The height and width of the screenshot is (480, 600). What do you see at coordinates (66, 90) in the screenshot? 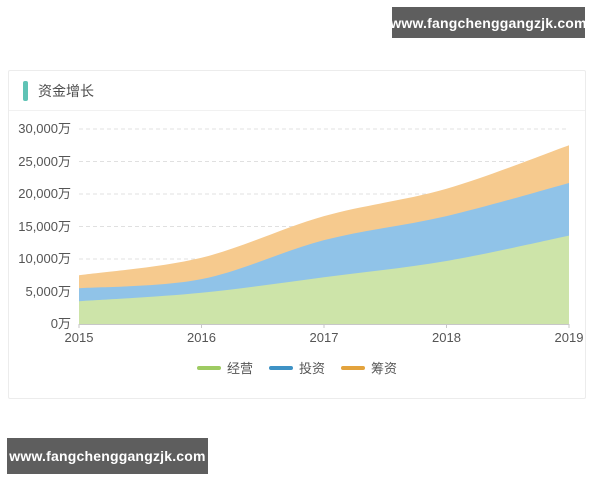
I see `chart-title: 资金增长` at bounding box center [66, 90].